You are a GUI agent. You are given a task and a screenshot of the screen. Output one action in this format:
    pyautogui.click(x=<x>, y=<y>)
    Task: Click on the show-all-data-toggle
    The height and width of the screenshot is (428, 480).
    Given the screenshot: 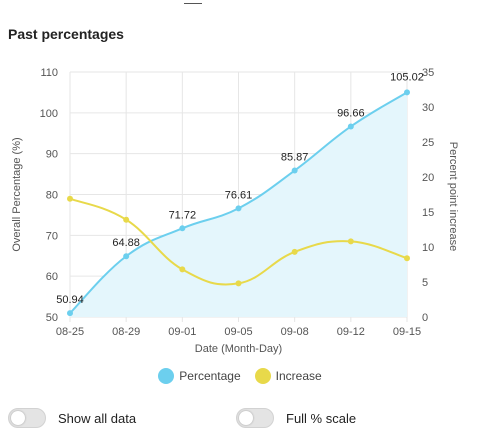 What is the action you would take?
    pyautogui.click(x=27, y=418)
    